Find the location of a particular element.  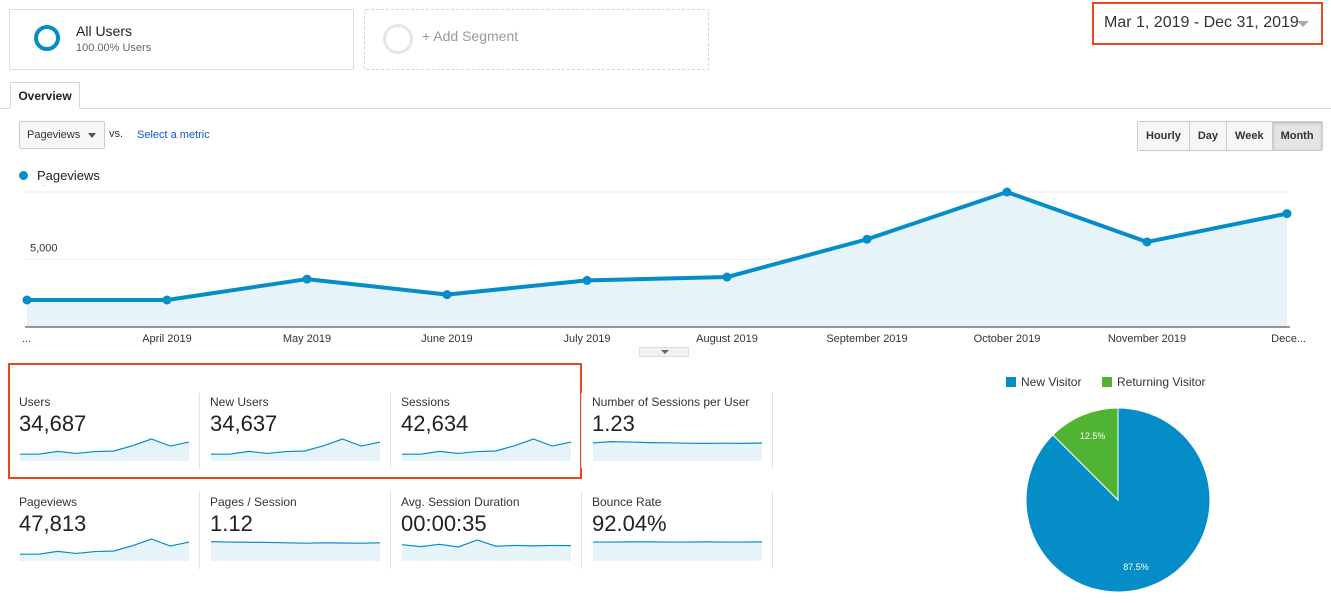

metric-avg-session-duration: Avg. Session Duration 00:00:35 is located at coordinates (491, 538).